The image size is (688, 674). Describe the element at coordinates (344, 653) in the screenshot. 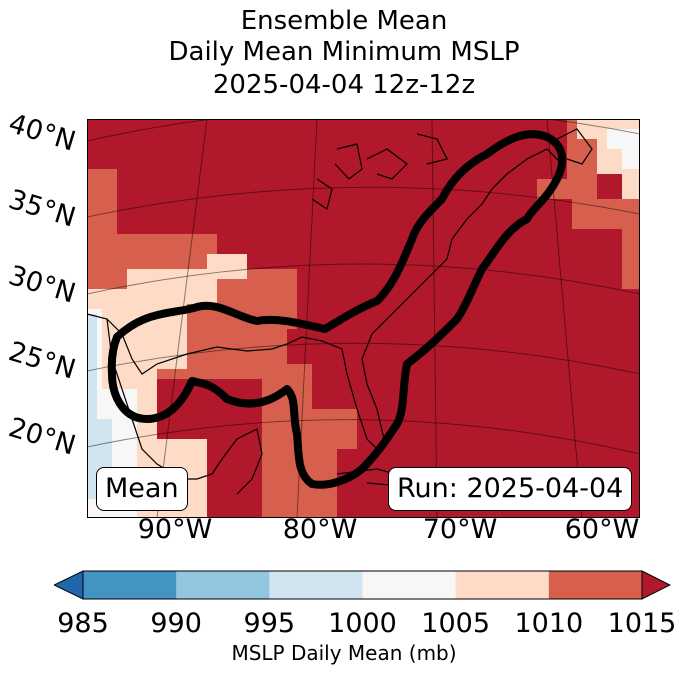

I see `colorbar-label: MSLP Daily Mean (mb)` at that location.